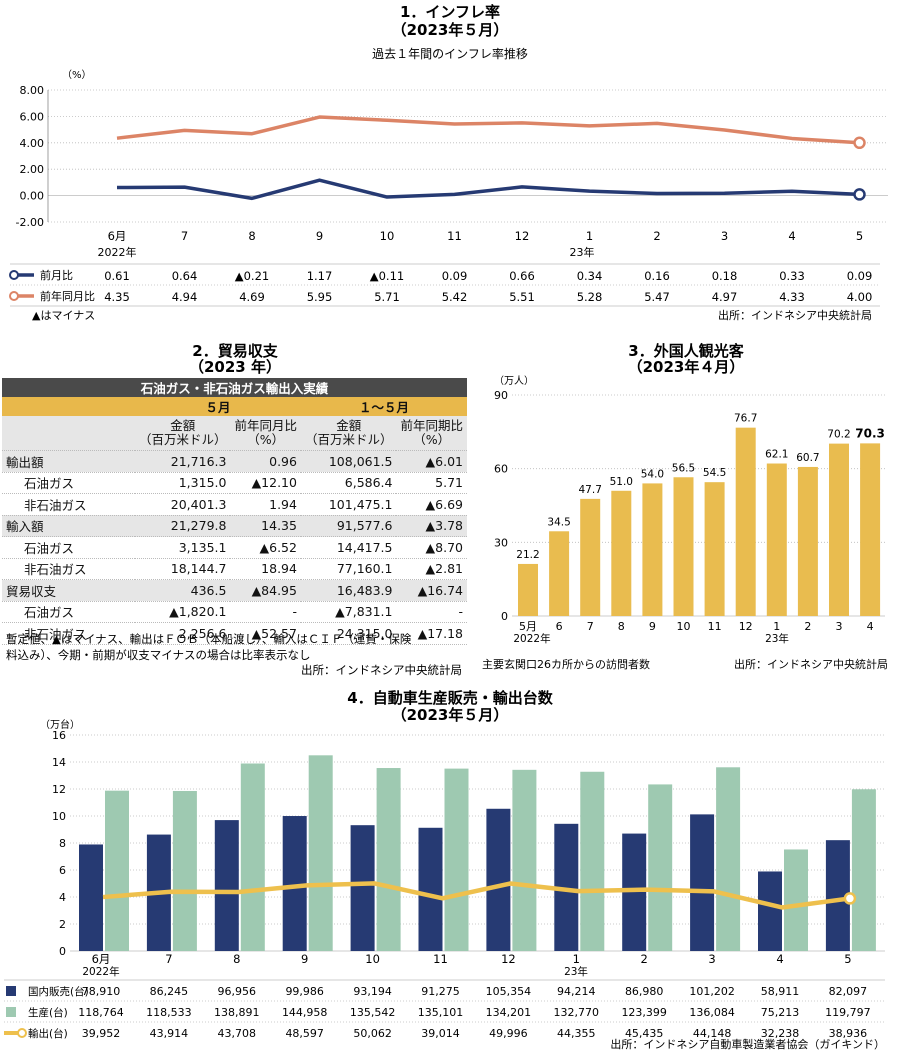 The image size is (900, 1055). Describe the element at coordinates (304, 1033) in the screenshot. I see `export-value: 48,597` at that location.